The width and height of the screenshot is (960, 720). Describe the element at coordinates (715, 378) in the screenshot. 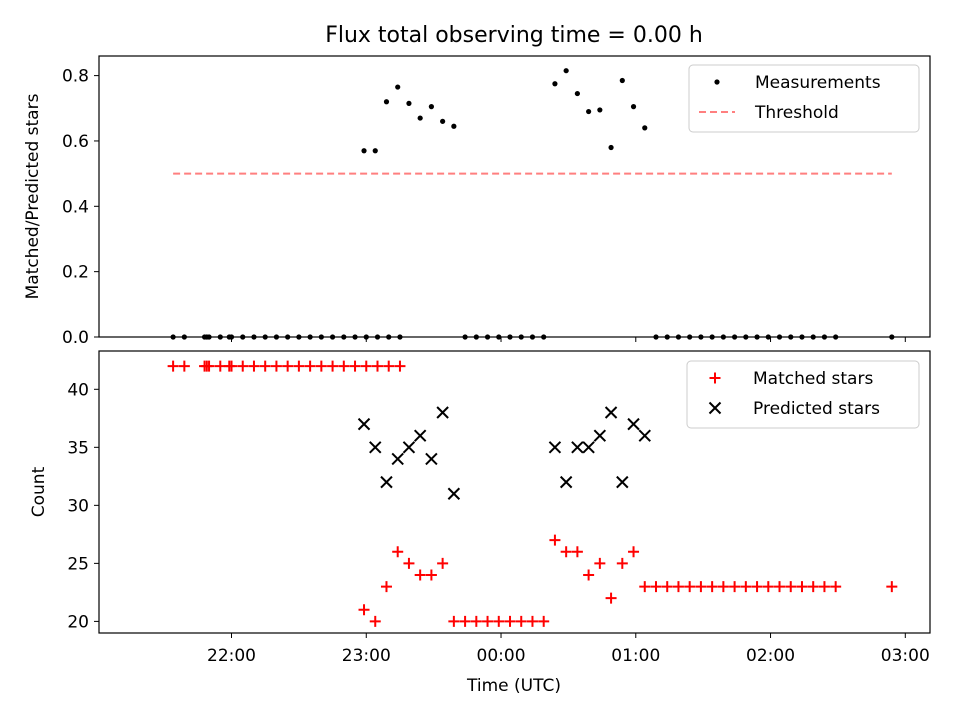

I see `legend-handle-plus` at that location.